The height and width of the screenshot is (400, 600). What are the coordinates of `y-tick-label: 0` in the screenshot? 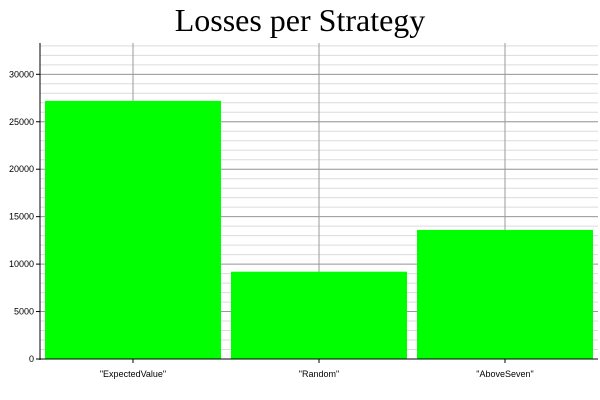 It's located at (31, 359).